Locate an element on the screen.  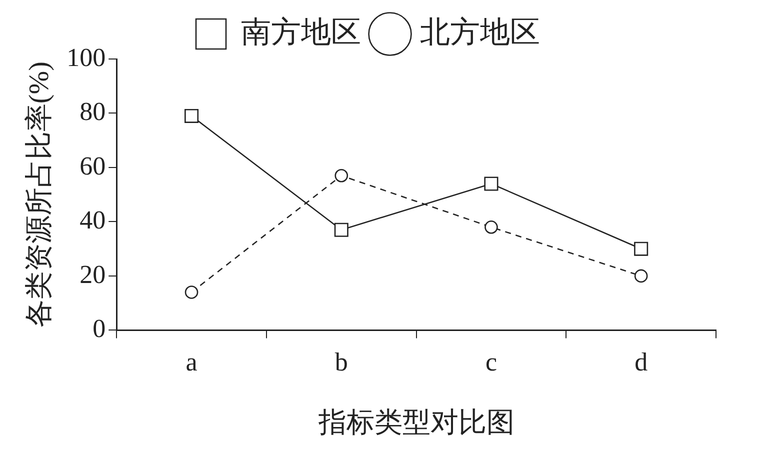
y-axis-title: 各类资源所占比率(%) is located at coordinates (40, 195).